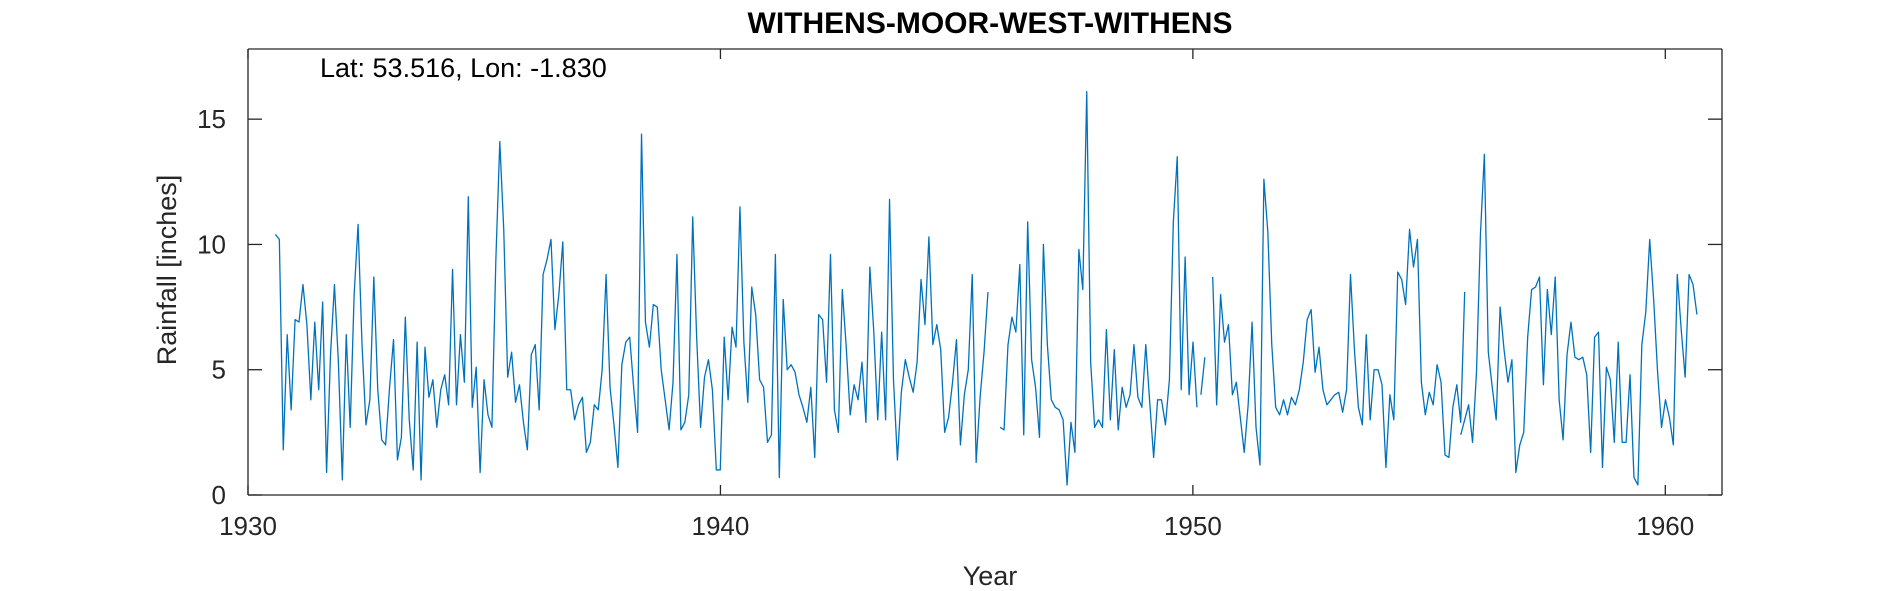 This screenshot has height=591, width=1890. Describe the element at coordinates (463, 68) in the screenshot. I see `location-annotation: Lat: 53.516, Lon: -1.830` at that location.